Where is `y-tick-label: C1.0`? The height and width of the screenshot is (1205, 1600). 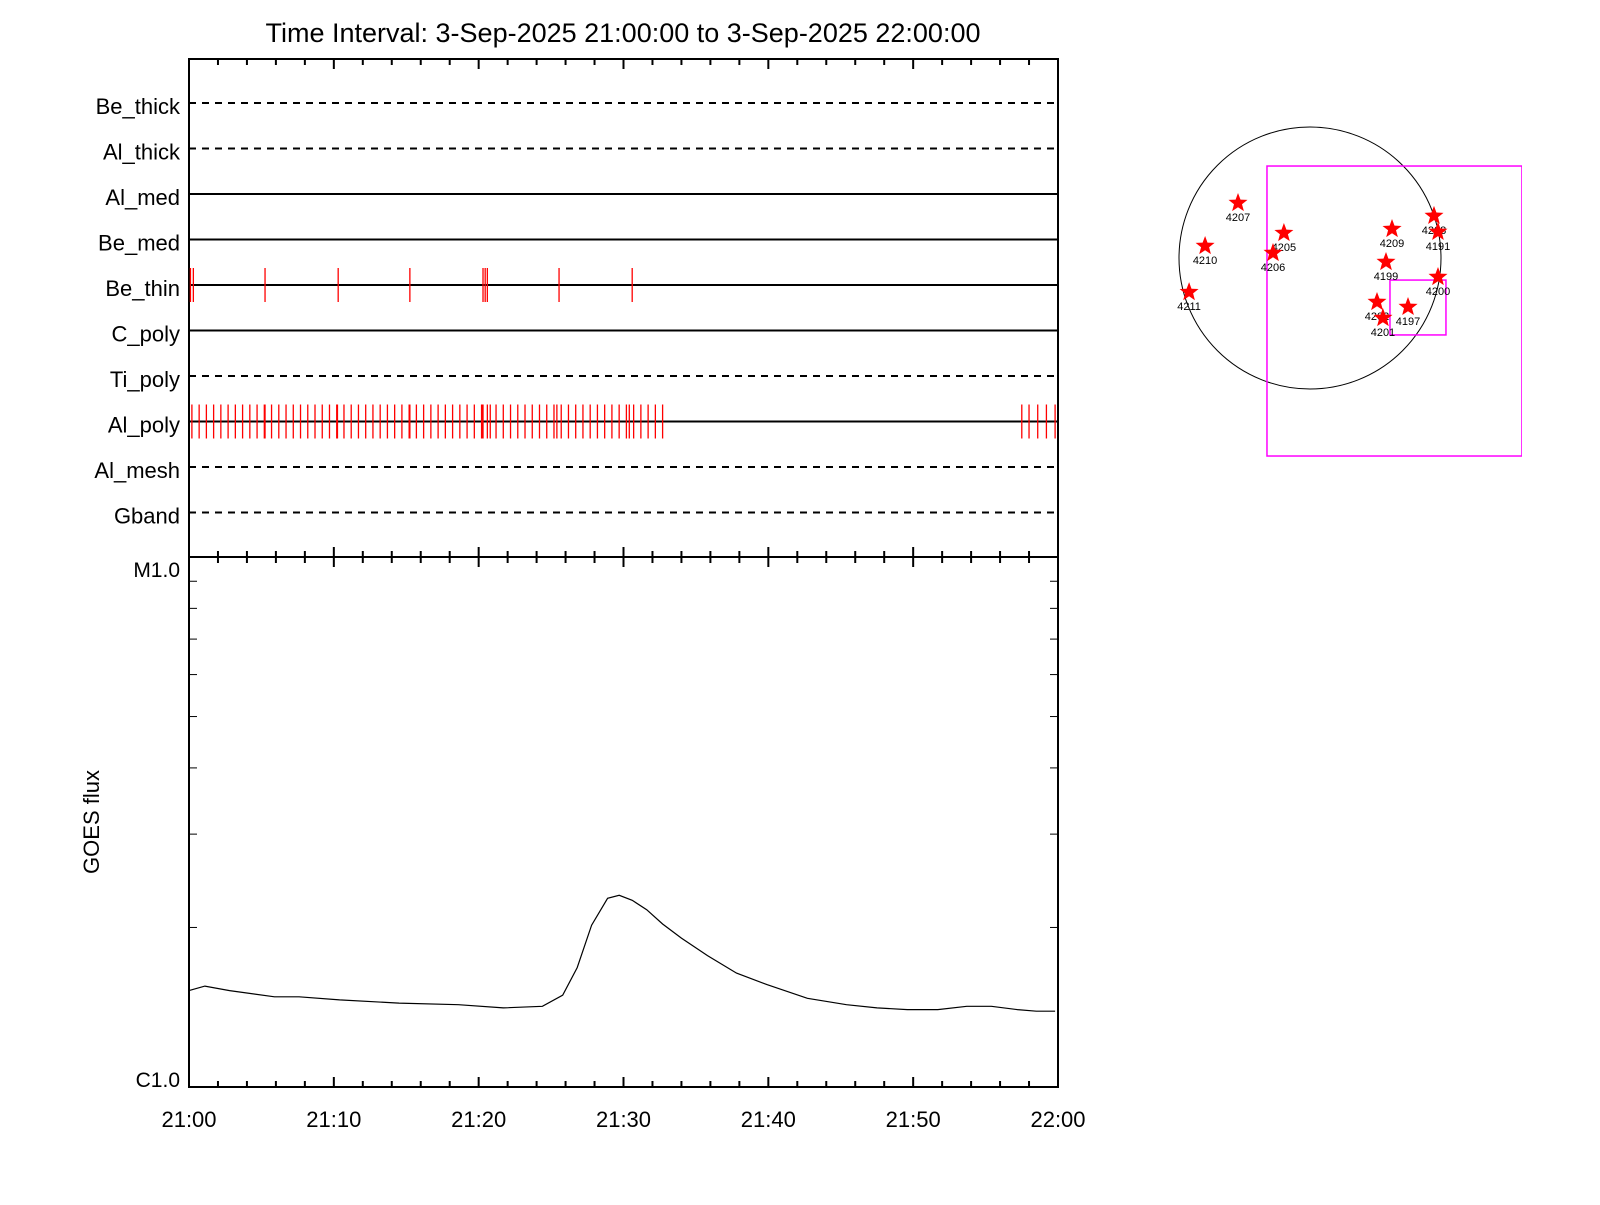
y-tick-label: C1.0 is located at coordinates (158, 1080).